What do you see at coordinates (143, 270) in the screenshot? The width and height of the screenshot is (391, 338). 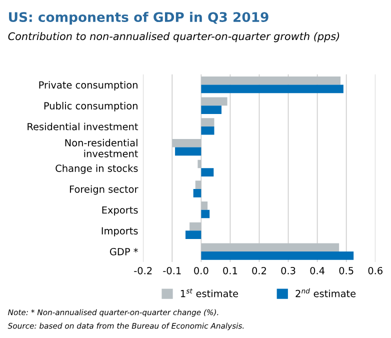 I see `x-tick-label: -0.2` at bounding box center [143, 270].